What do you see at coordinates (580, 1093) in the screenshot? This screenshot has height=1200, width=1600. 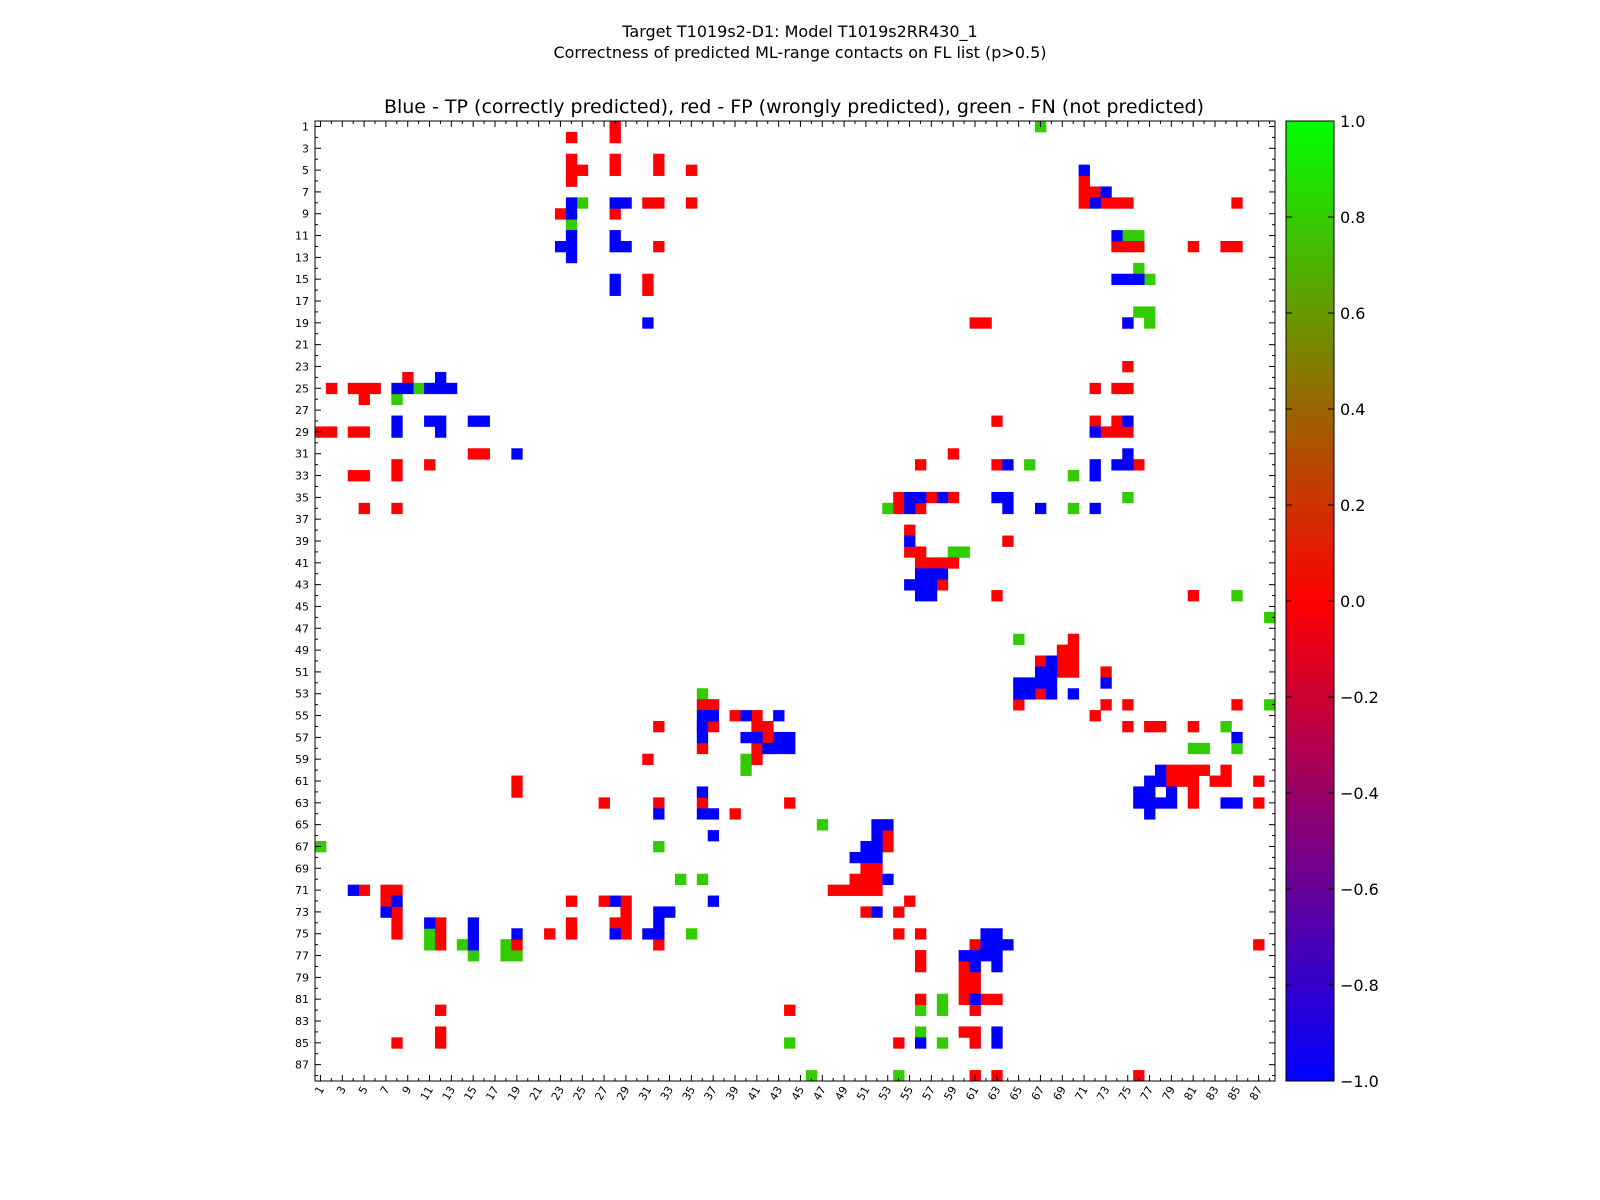 I see `x-tick-label: 25` at bounding box center [580, 1093].